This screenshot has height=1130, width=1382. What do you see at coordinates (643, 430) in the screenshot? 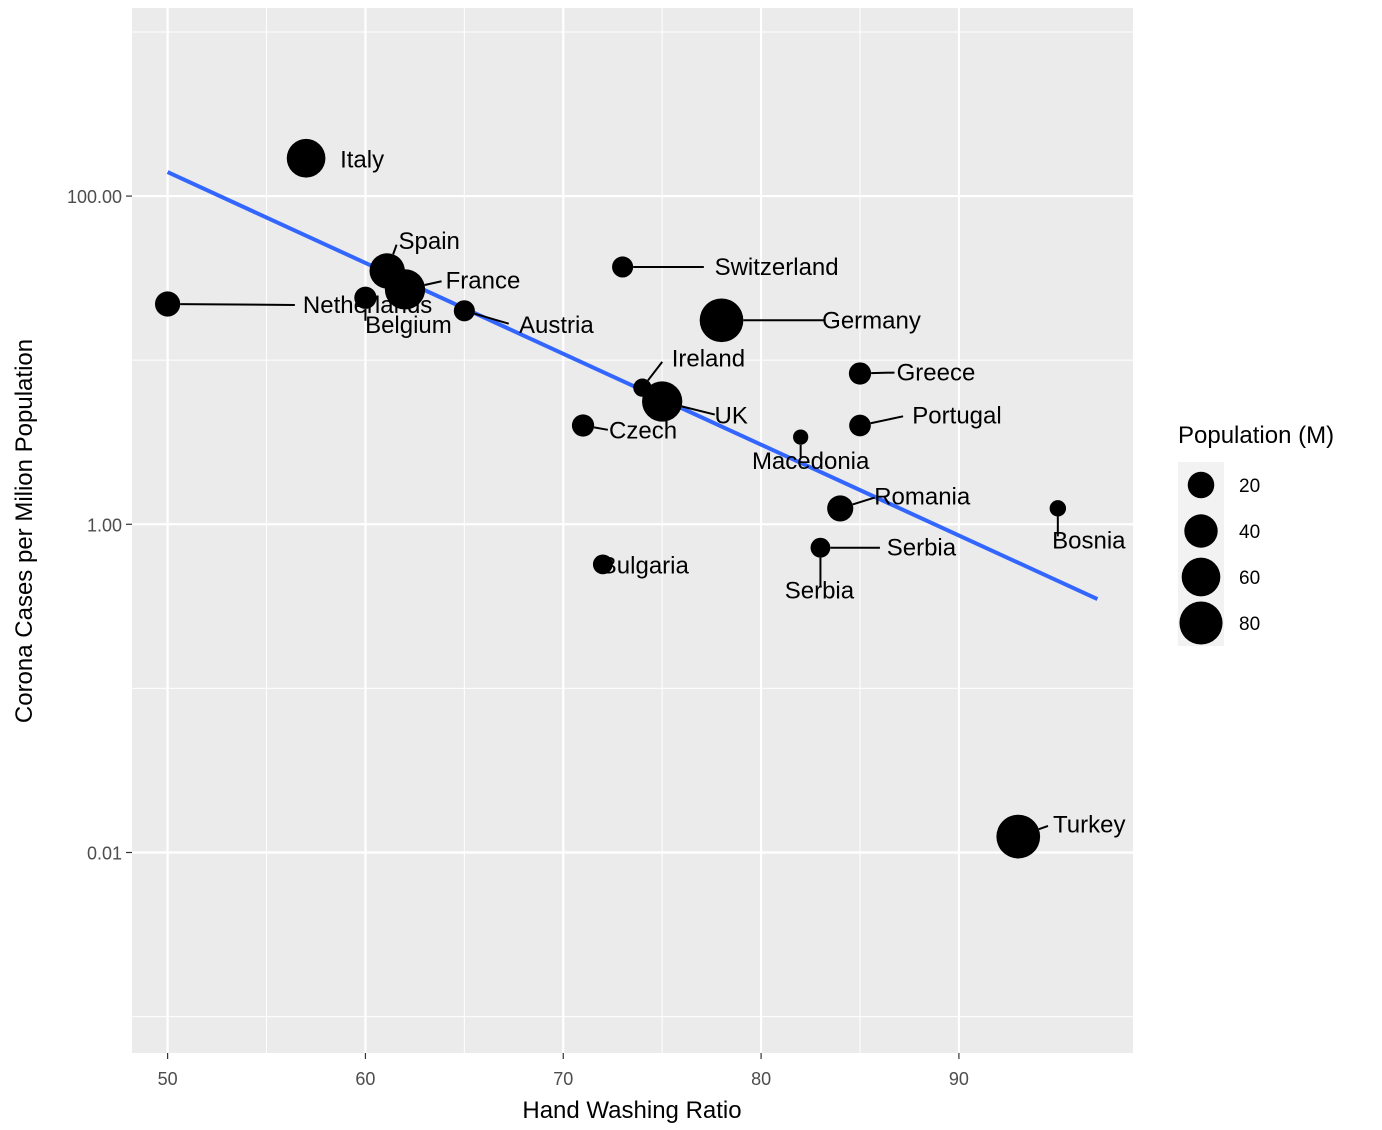
I see `point-label: Czech` at bounding box center [643, 430].